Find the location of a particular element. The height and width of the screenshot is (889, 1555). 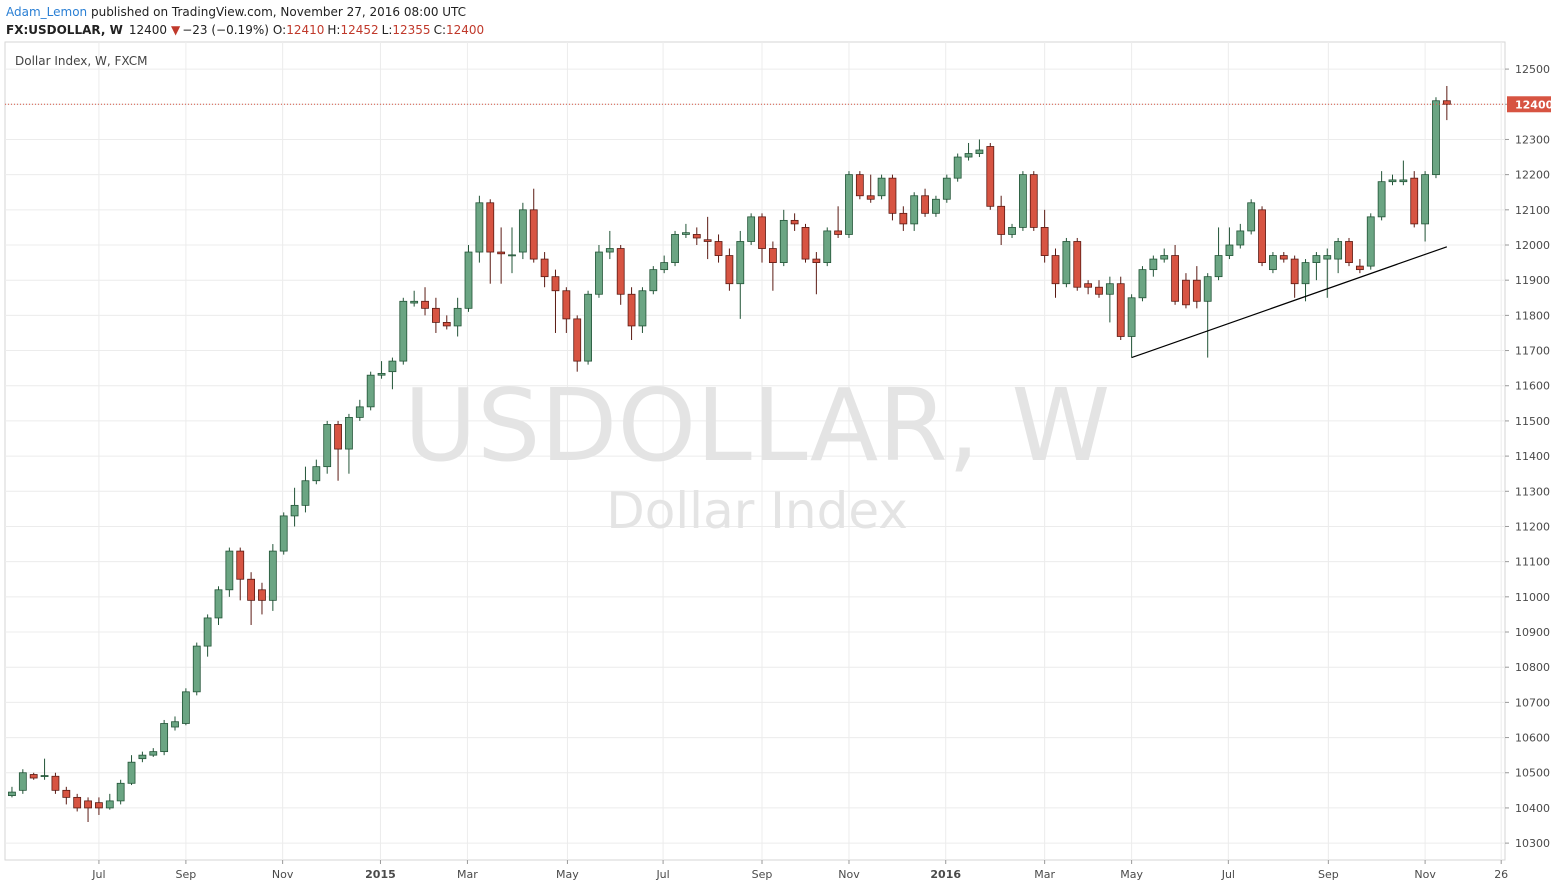

x-tick-label: Mar is located at coordinates (1044, 874).